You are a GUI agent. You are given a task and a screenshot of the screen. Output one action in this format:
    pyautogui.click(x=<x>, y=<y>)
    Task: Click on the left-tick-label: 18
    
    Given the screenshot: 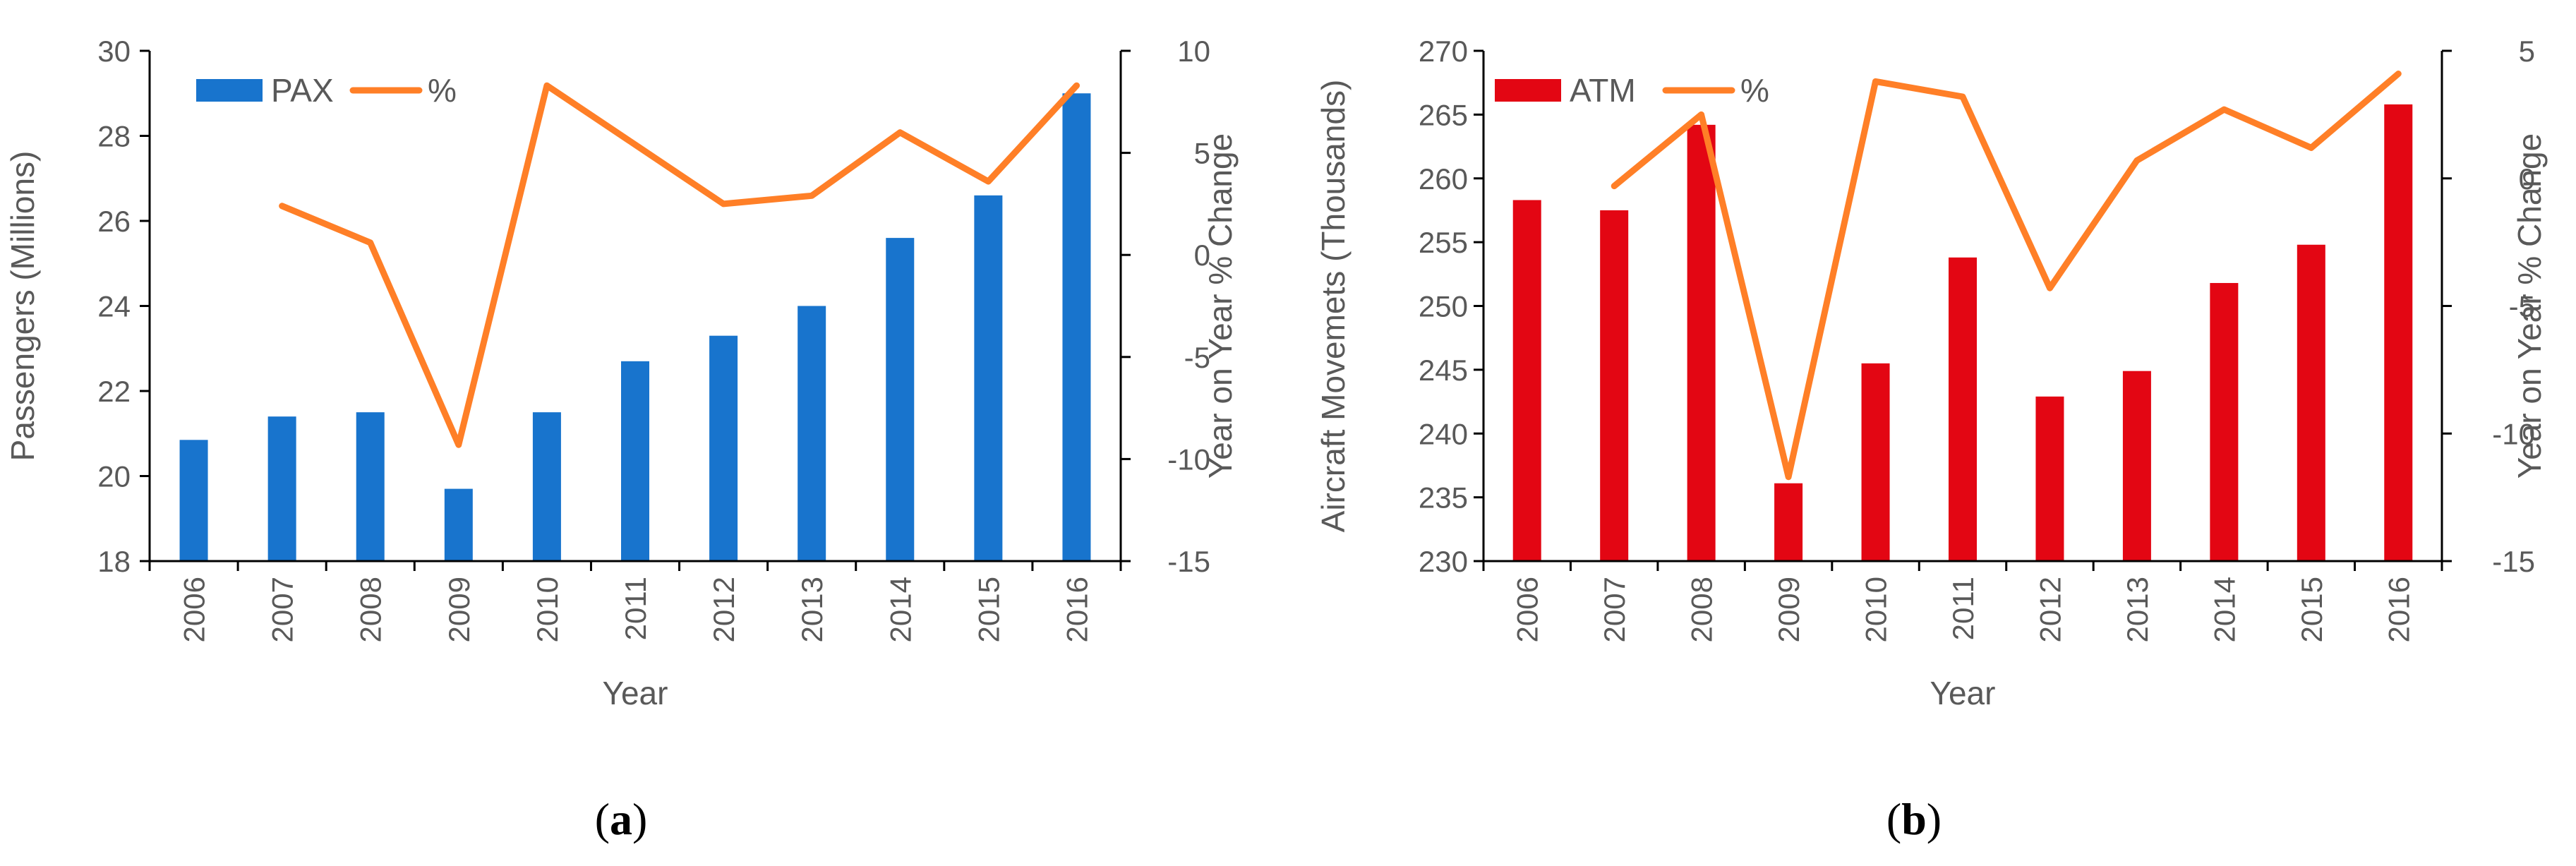 What is the action you would take?
    pyautogui.click(x=114, y=562)
    